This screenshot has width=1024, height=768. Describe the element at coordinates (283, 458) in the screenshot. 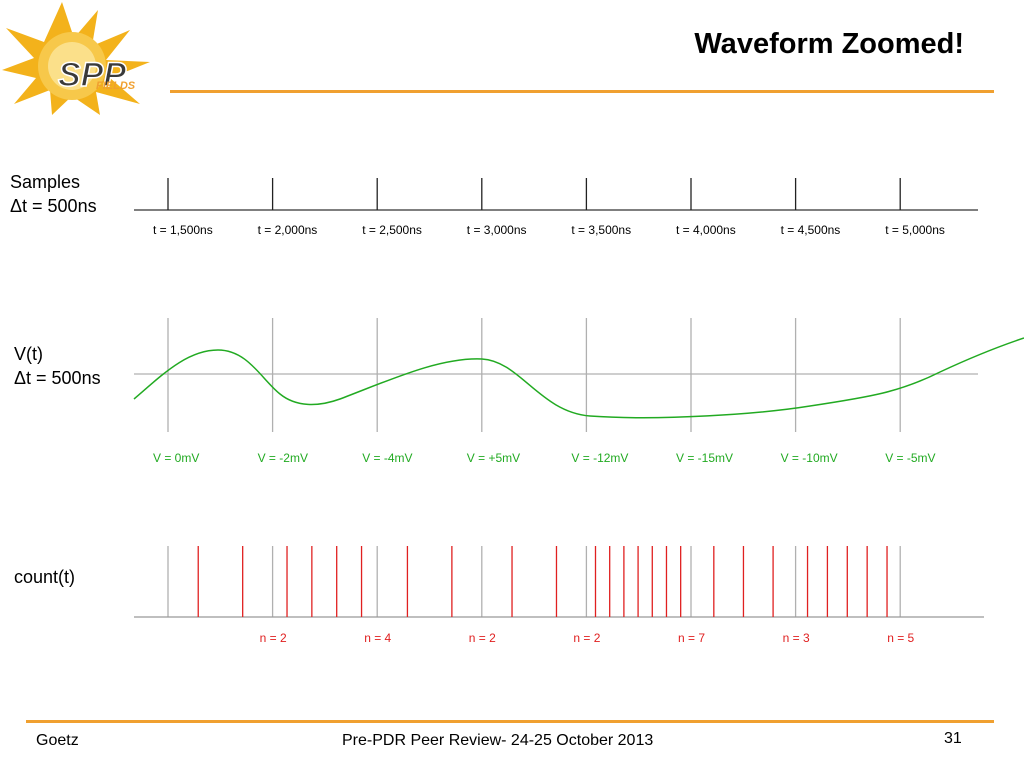

I see `voltage-label: V = -2mV` at that location.